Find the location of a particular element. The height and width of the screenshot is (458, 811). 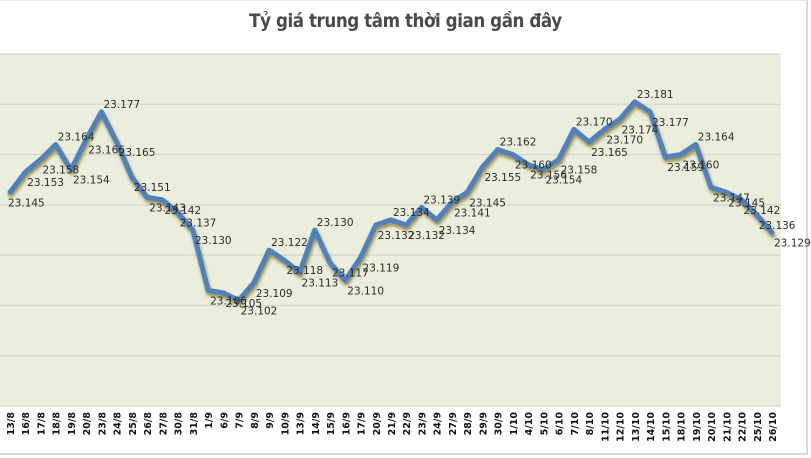

data-label: 23.181 is located at coordinates (655, 95).